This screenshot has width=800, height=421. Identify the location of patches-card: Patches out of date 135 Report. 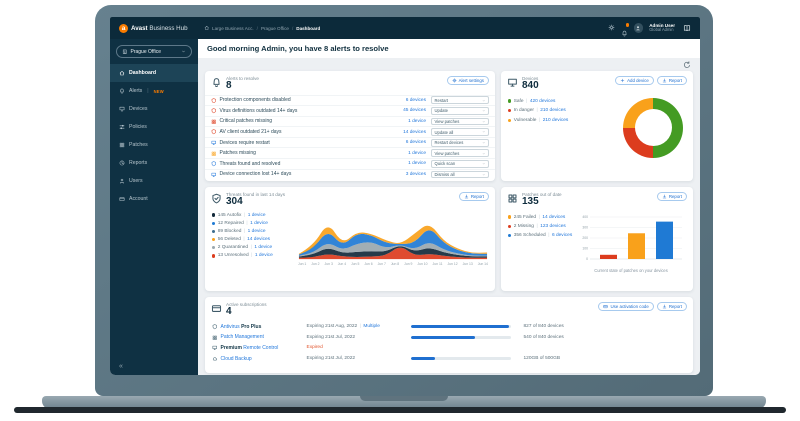
(597, 239).